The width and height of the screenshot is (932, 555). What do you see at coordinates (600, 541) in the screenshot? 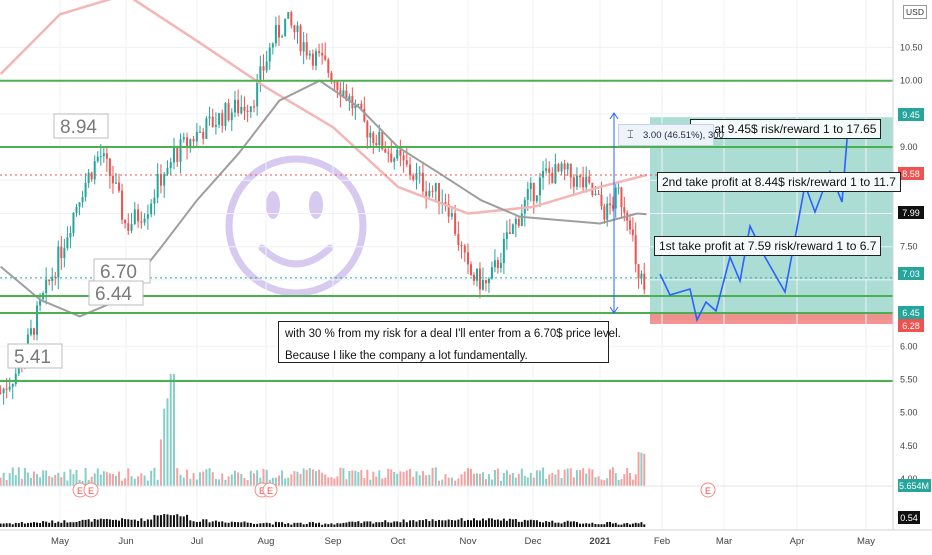
I see `time-tick-8: 2021` at bounding box center [600, 541].